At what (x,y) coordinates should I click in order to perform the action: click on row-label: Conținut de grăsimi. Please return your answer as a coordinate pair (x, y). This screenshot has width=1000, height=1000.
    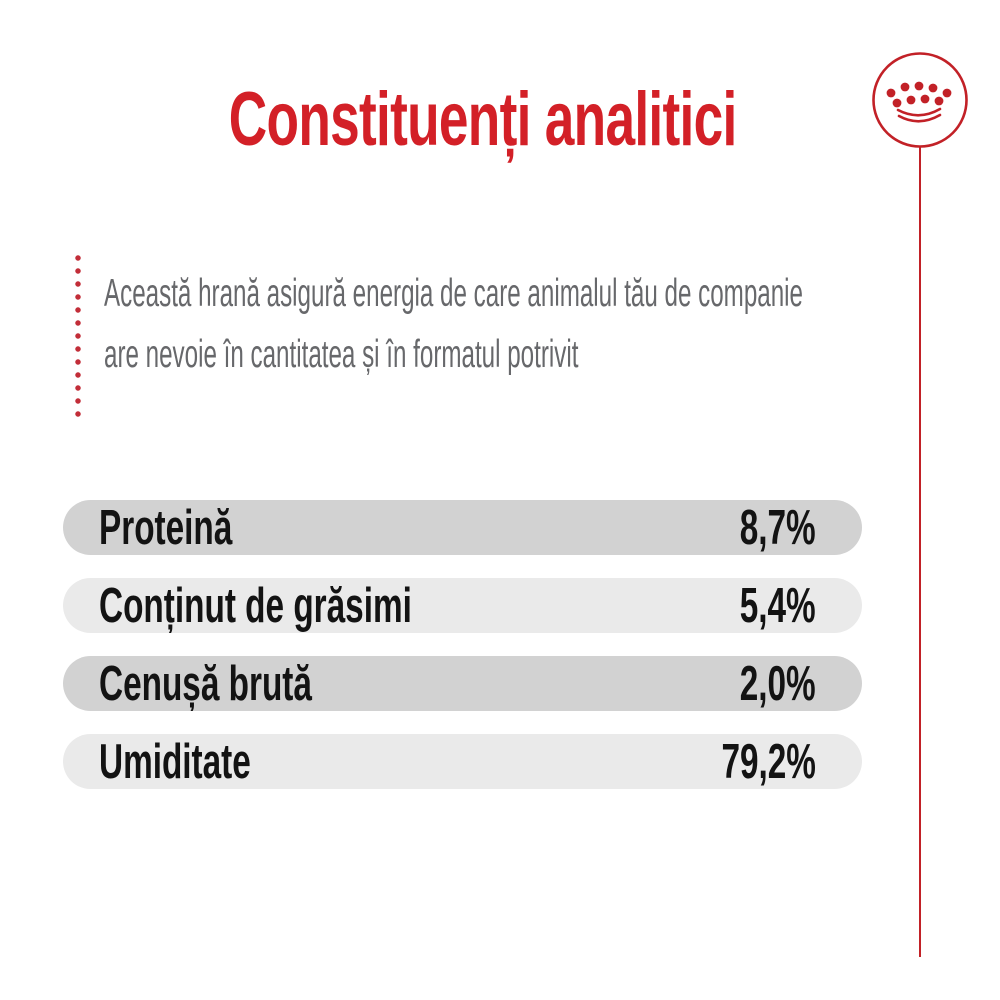
    Looking at the image, I should click on (255, 606).